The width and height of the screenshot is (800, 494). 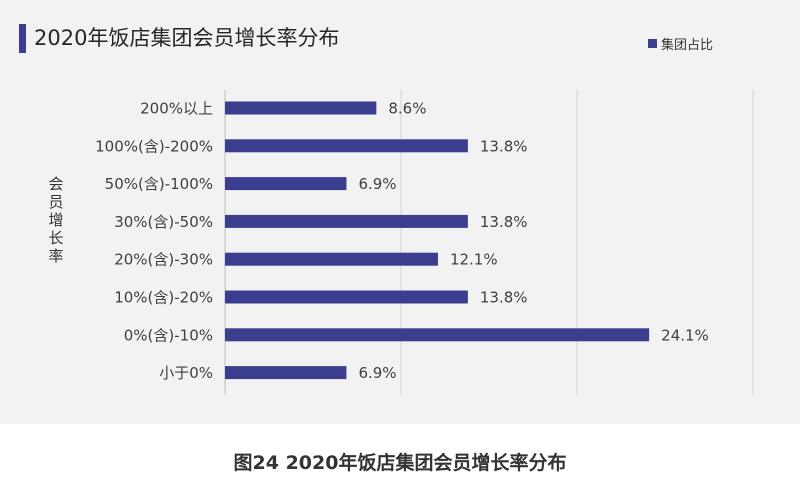 I want to click on data-label: 24.1%, so click(x=685, y=335).